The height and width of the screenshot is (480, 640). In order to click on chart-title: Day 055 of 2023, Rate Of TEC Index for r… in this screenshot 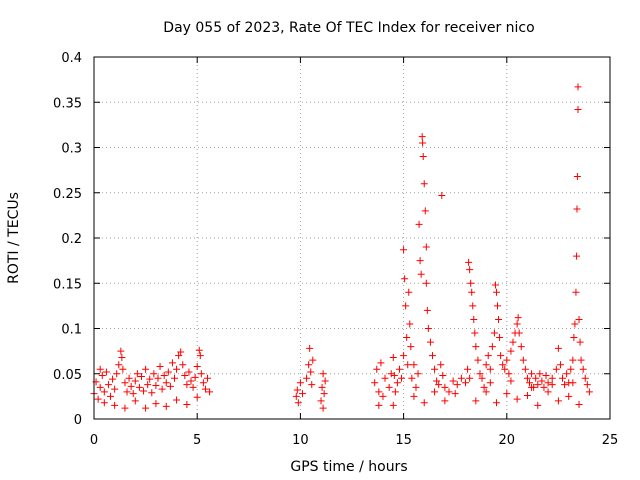, I will do `click(348, 28)`.